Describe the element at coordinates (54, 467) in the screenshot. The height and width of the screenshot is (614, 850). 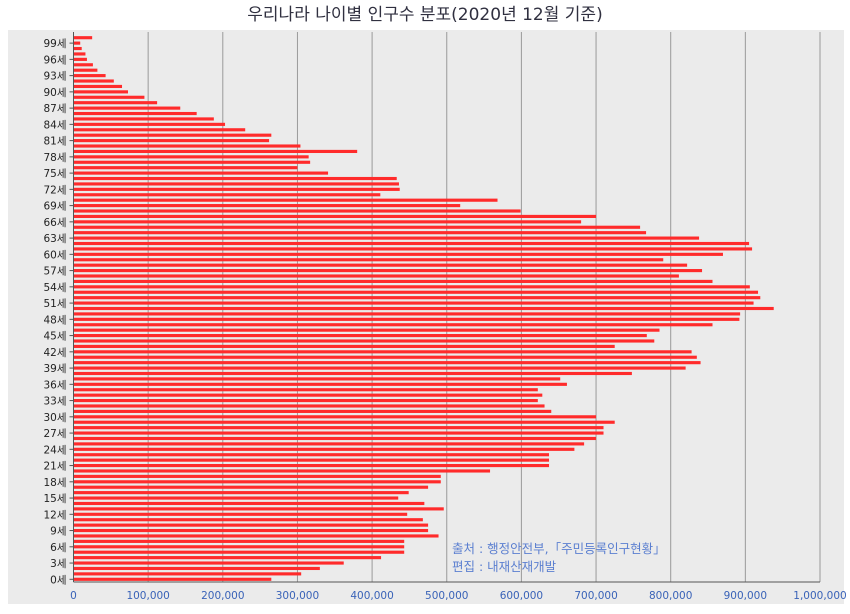
I see `y-tick-label: 21세` at that location.